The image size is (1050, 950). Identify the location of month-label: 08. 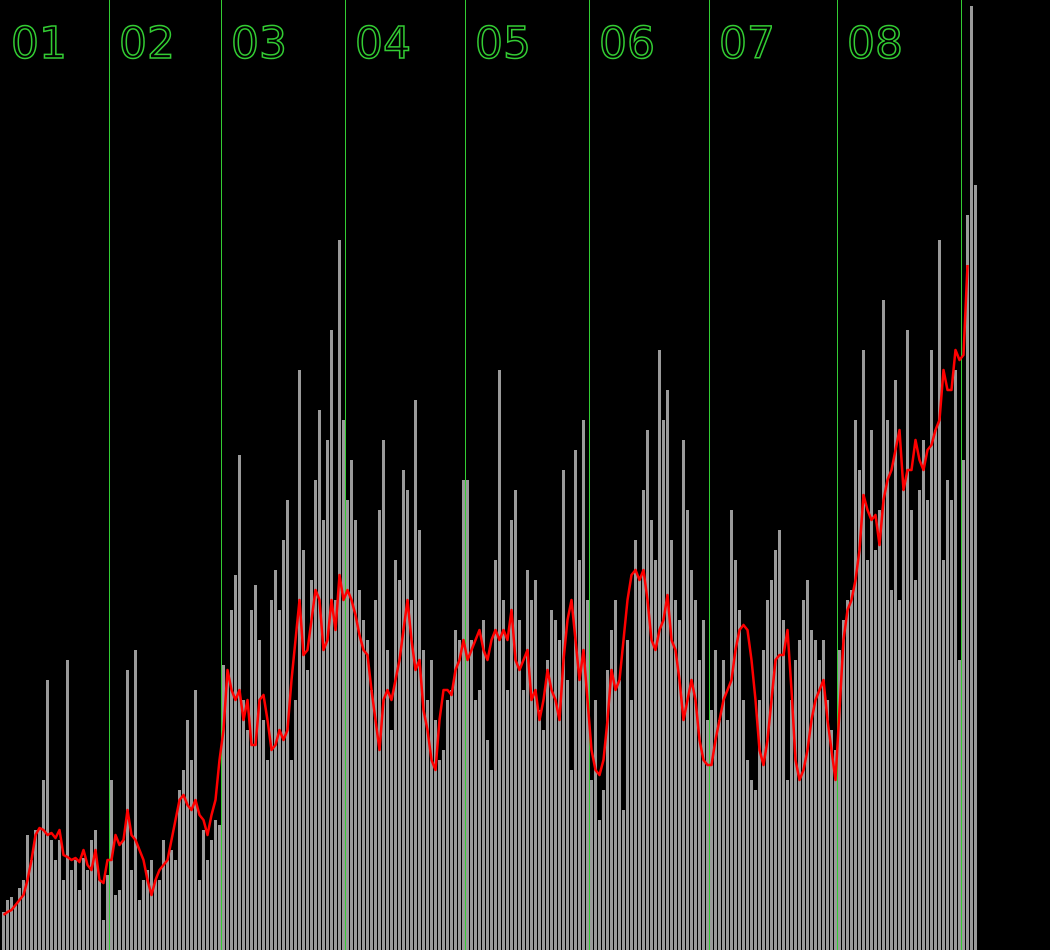
(875, 43).